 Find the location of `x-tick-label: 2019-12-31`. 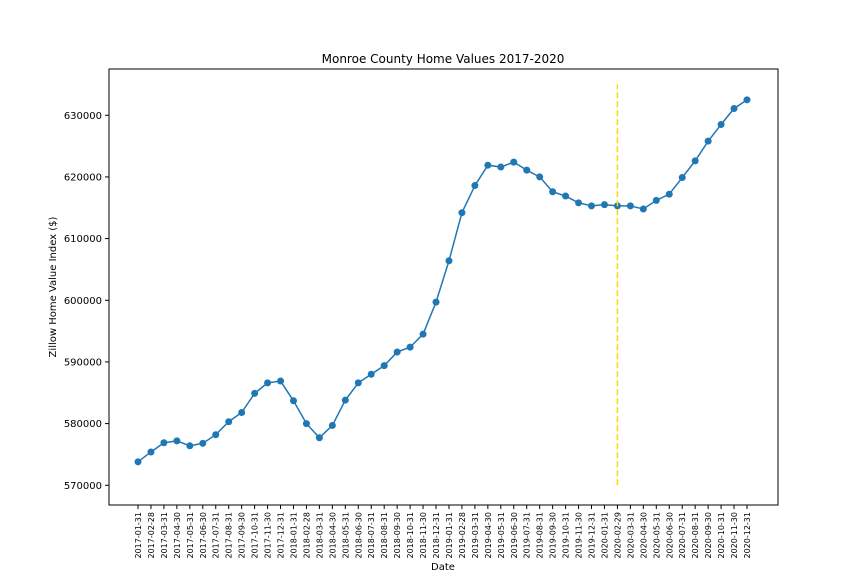

x-tick-label: 2019-12-31 is located at coordinates (592, 535).